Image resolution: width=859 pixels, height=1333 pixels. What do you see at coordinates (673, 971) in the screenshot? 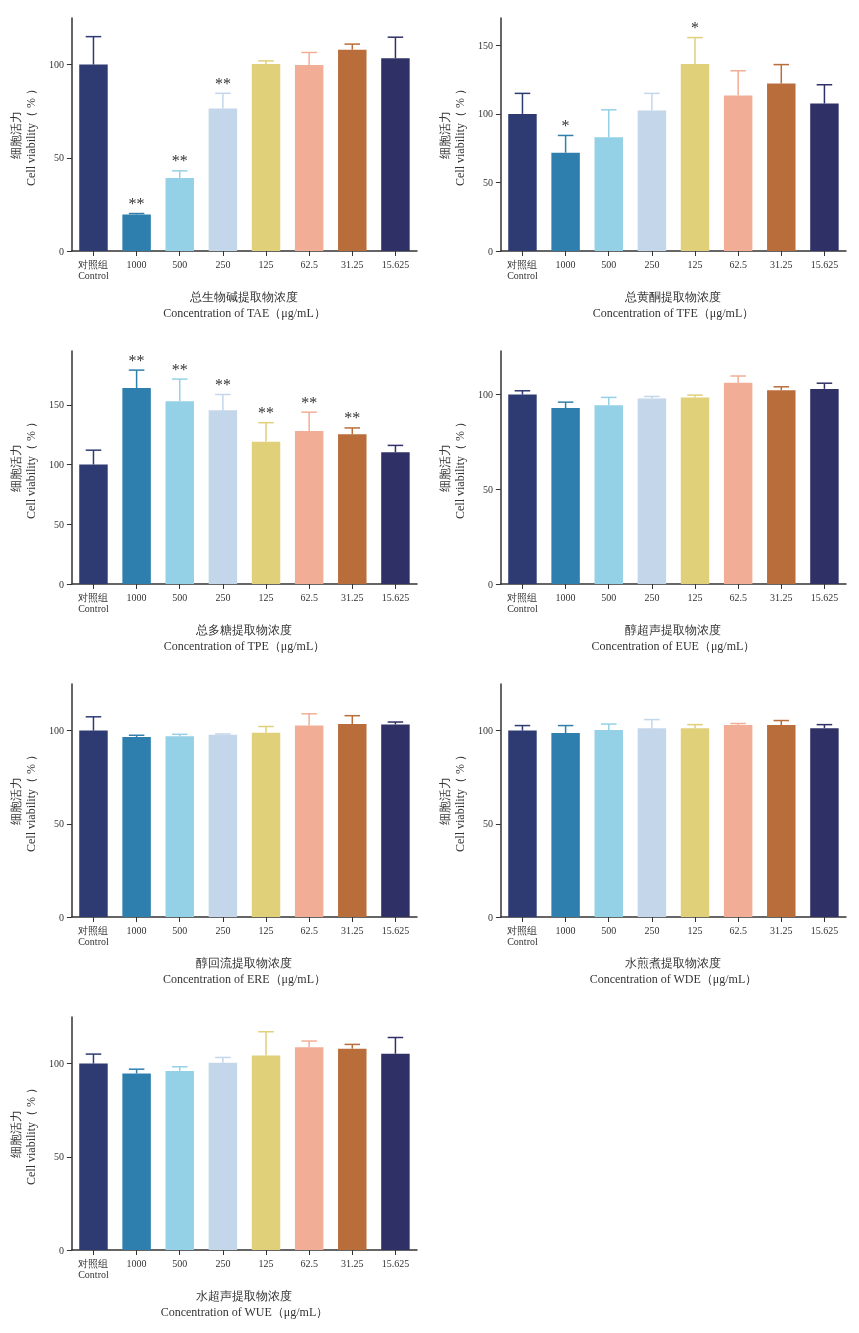
I see `x-axis-title: 水煎煮提取物浓度 Concentration of WDE（μg/mL）` at bounding box center [673, 971].